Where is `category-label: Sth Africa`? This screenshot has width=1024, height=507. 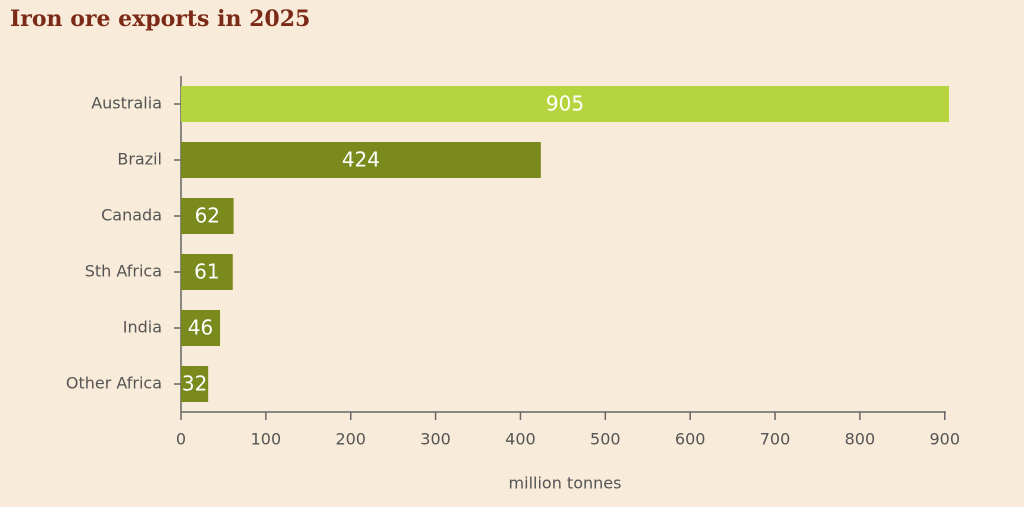
category-label: Sth Africa is located at coordinates (123, 271).